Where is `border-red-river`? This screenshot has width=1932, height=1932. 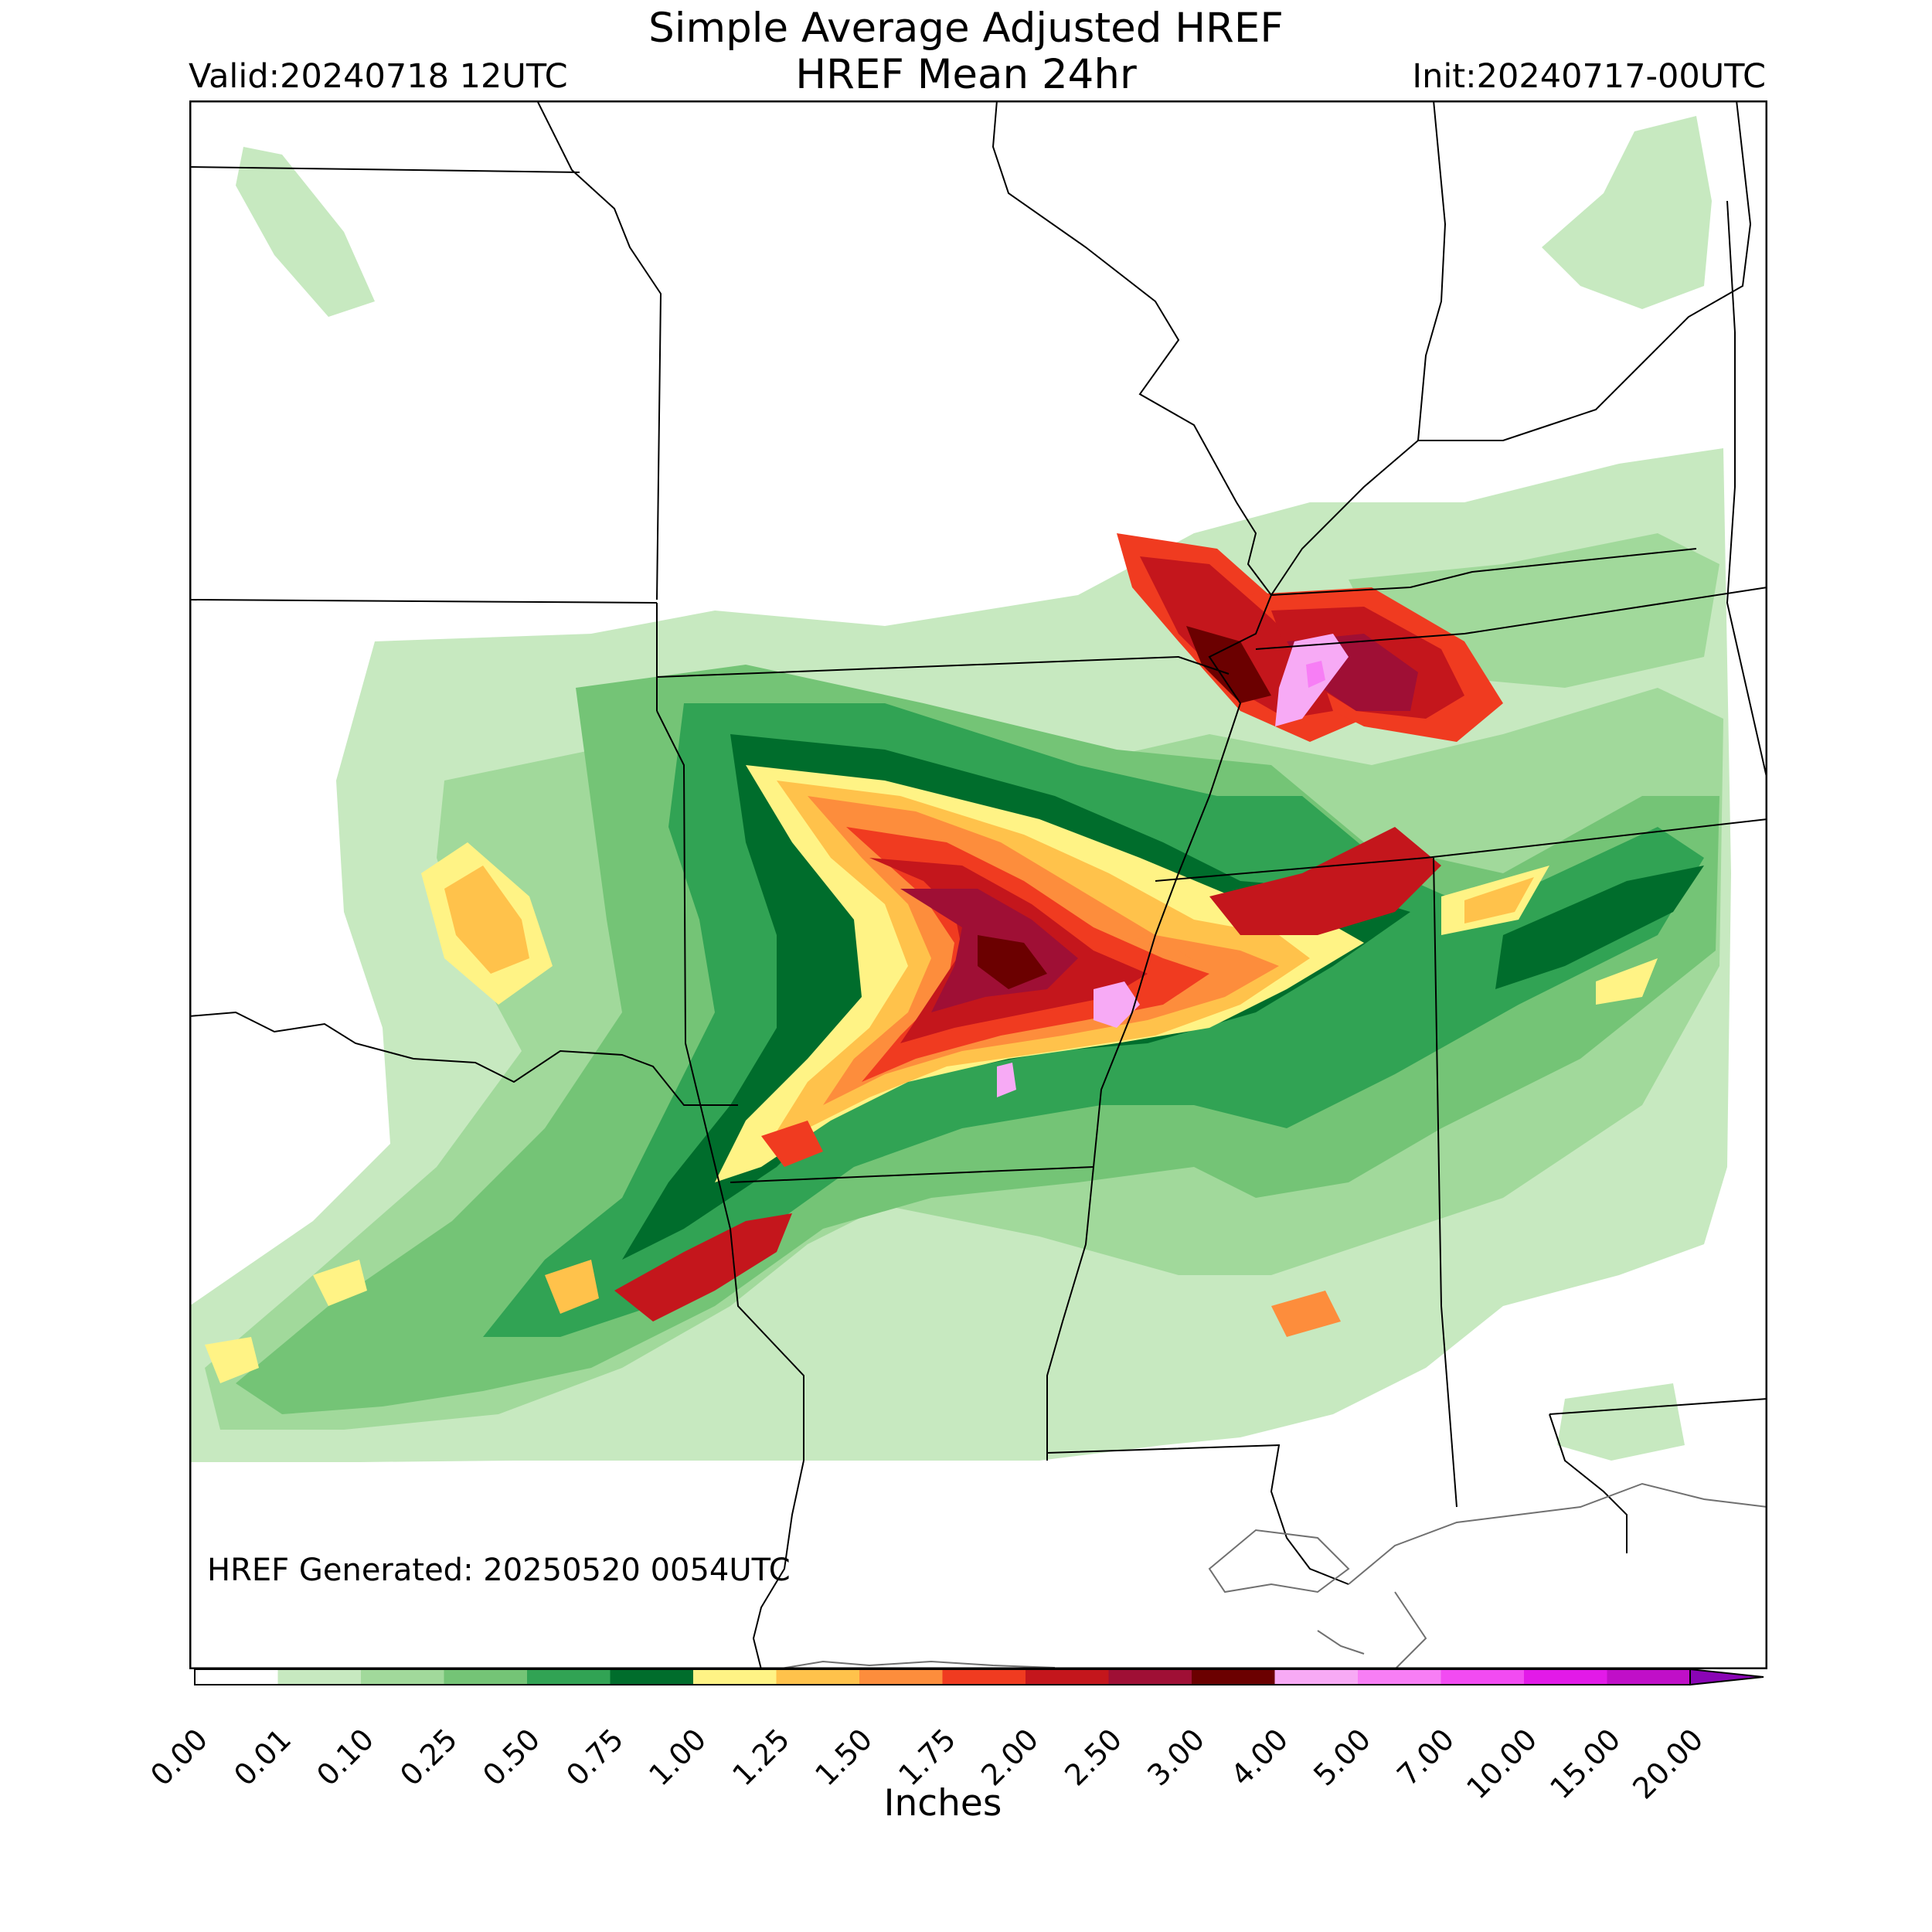
border-red-river is located at coordinates (464, 1058).